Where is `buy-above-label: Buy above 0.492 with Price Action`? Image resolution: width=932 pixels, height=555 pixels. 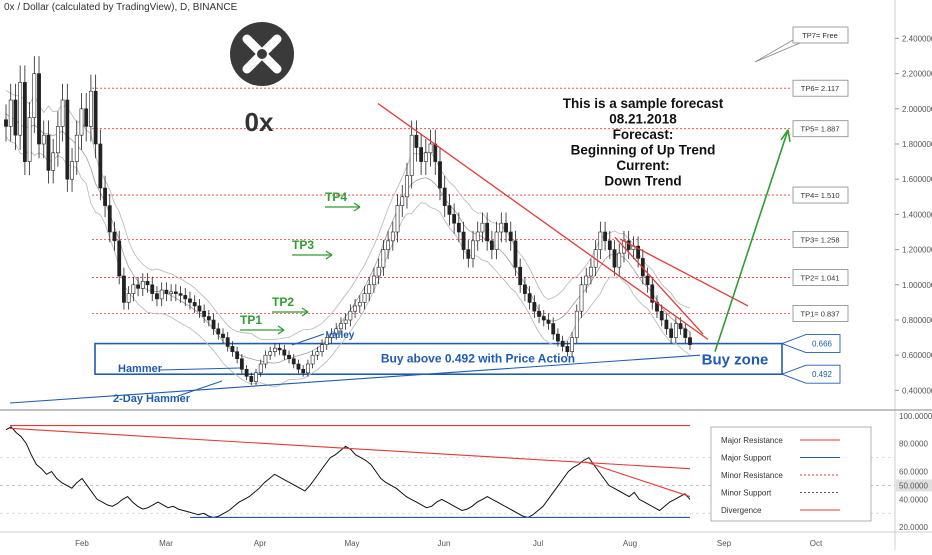 buy-above-label: Buy above 0.492 with Price Action is located at coordinates (478, 359).